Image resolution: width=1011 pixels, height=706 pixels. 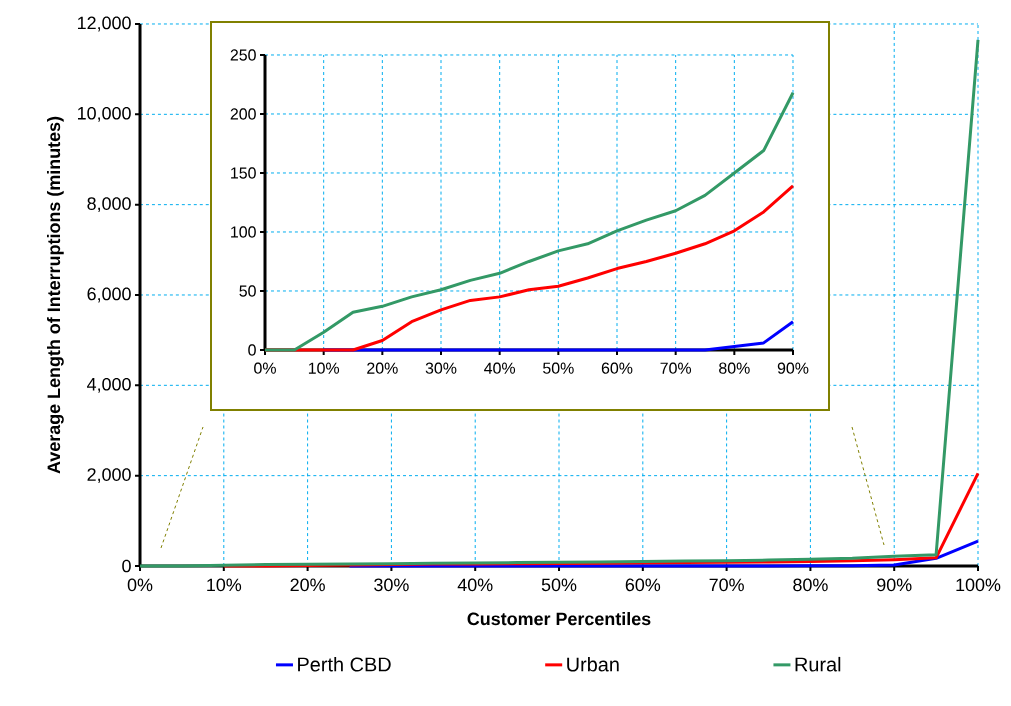 What do you see at coordinates (55, 295) in the screenshot?
I see `y-axis-title: Average Length of Interruptions (minutes)` at bounding box center [55, 295].